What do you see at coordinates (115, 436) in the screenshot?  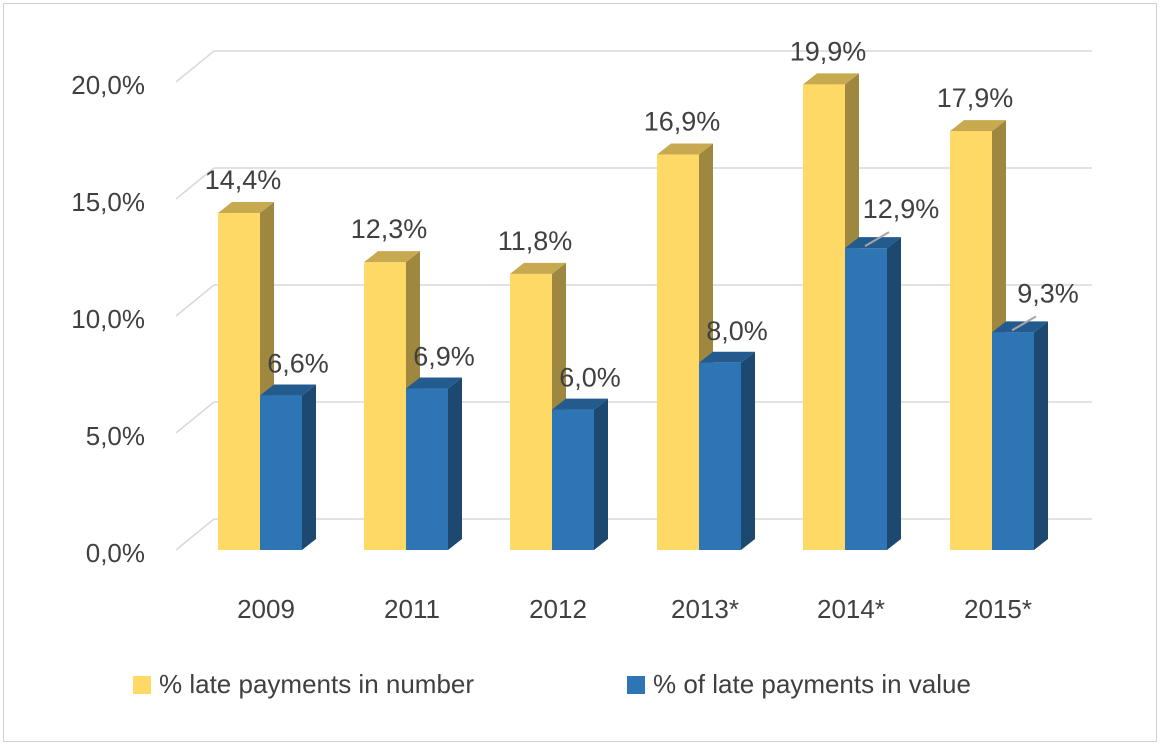 I see `y-tick-label: 5,0%` at bounding box center [115, 436].